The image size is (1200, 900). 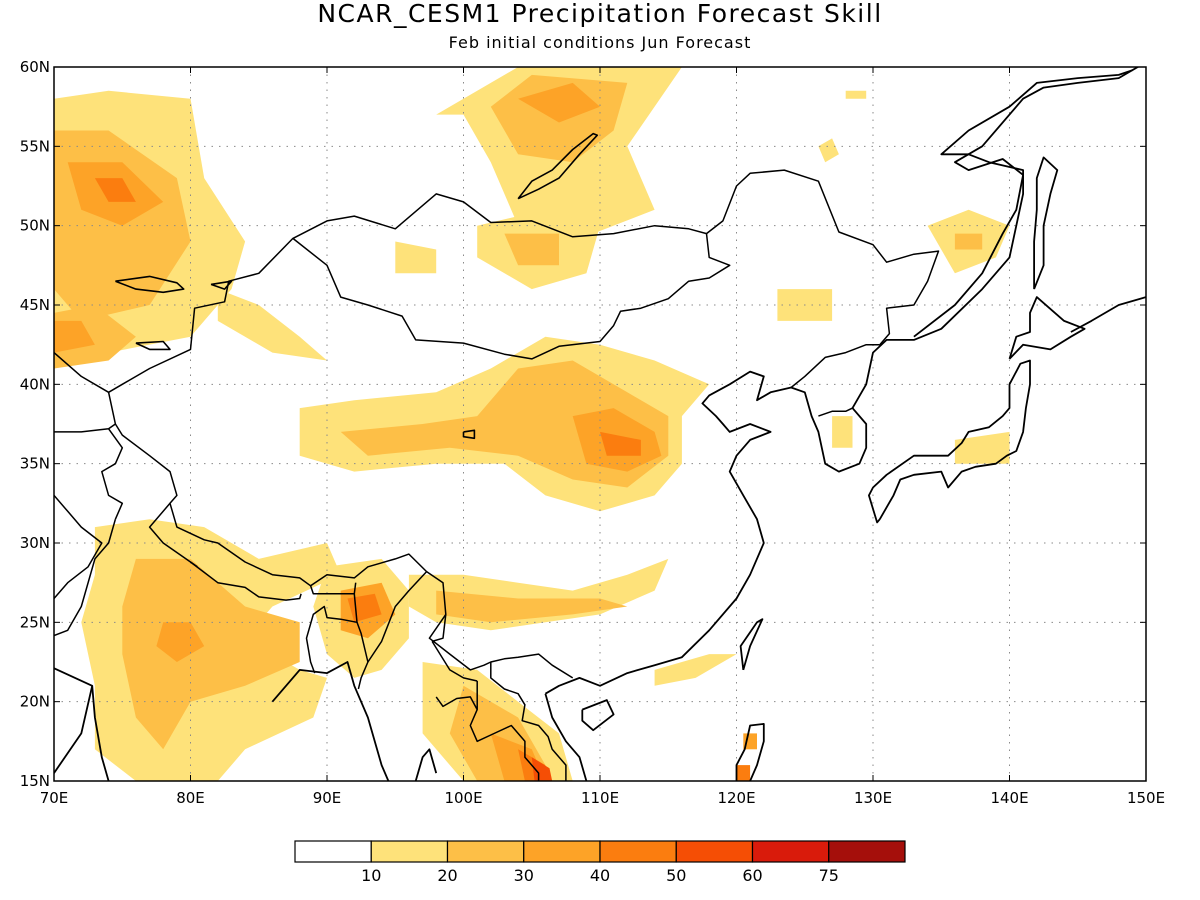 What do you see at coordinates (35, 67) in the screenshot?
I see `y-tick-label: 60N` at bounding box center [35, 67].